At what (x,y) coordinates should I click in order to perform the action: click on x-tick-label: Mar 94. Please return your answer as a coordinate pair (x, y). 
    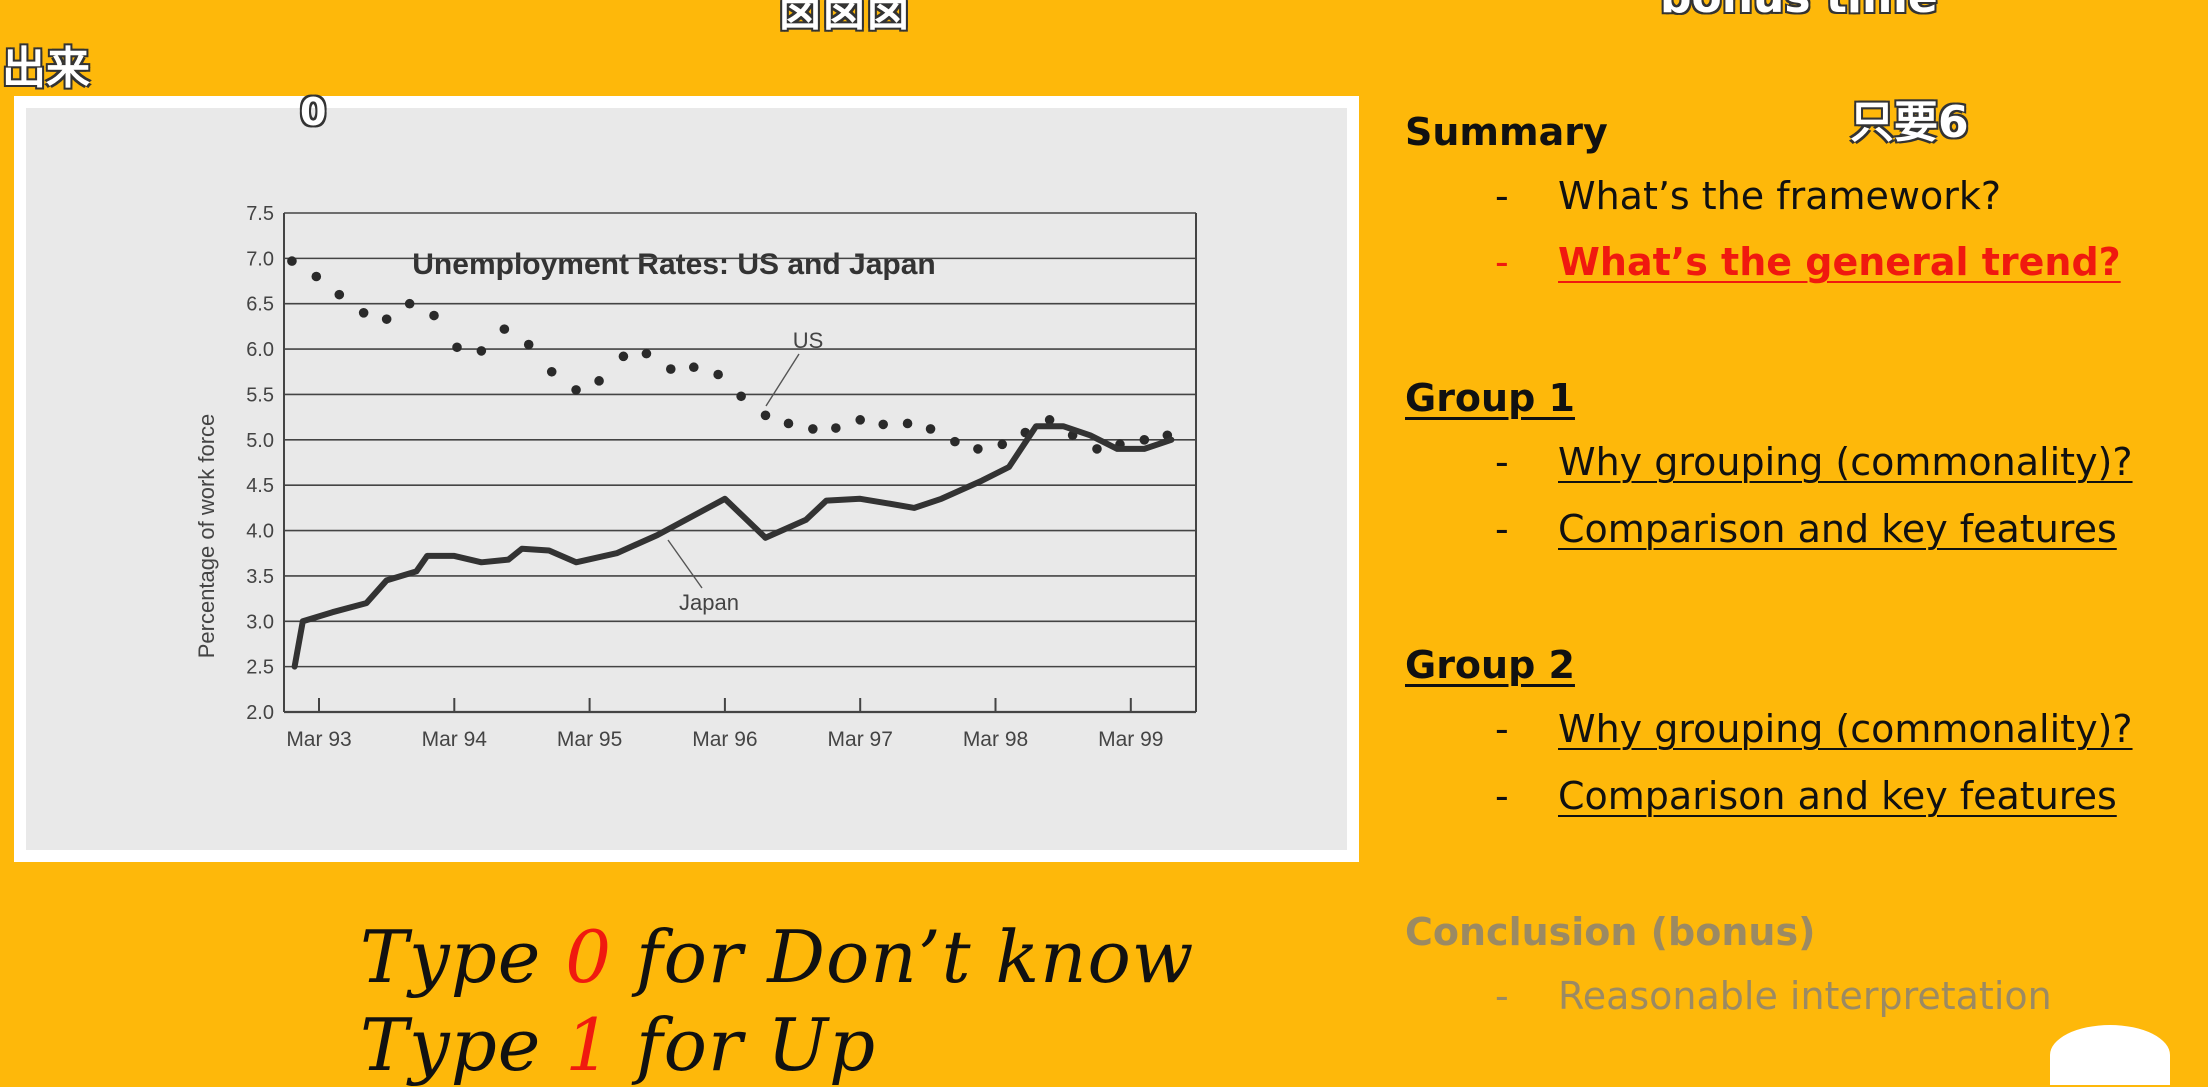
    Looking at the image, I should click on (455, 739).